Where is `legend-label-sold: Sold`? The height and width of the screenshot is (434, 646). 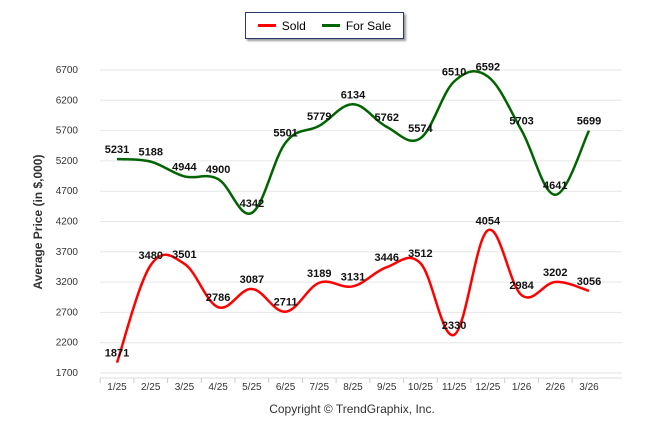
legend-label-sold: Sold is located at coordinates (293, 25).